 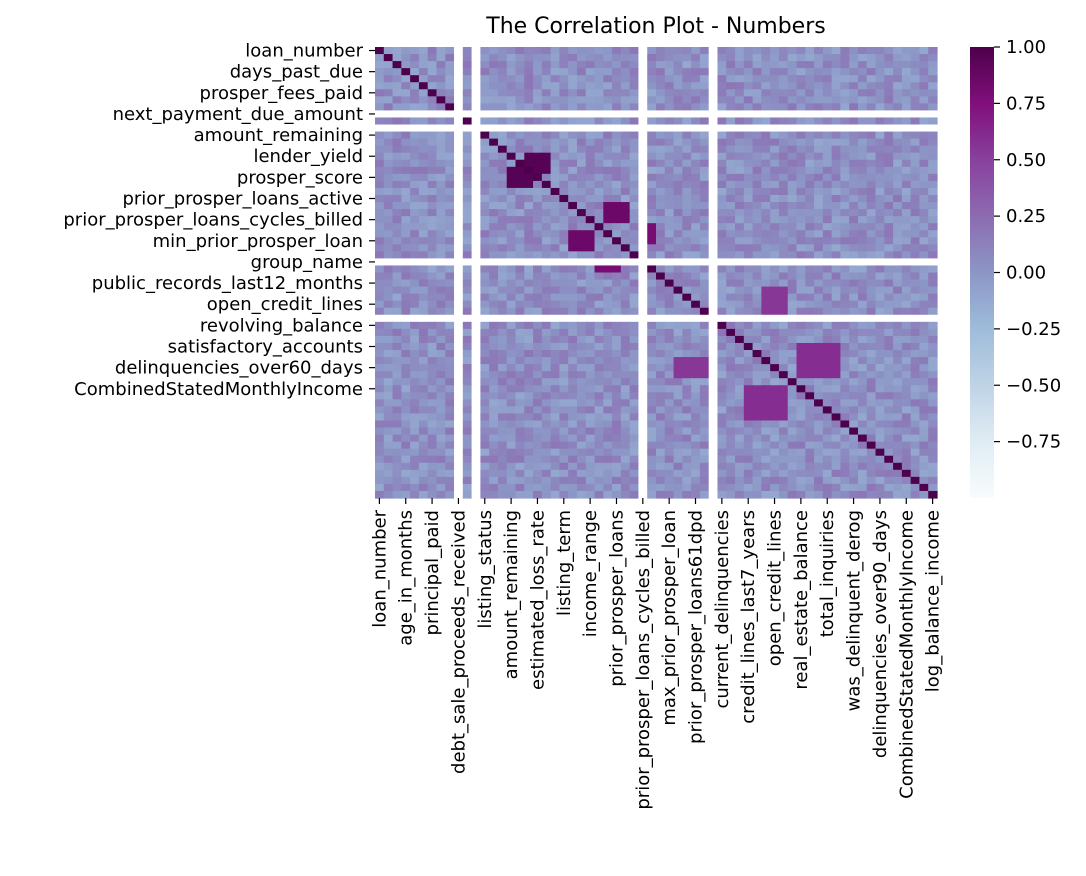 What do you see at coordinates (854, 610) in the screenshot?
I see `x-tick-label: was_delinquent_derog` at bounding box center [854, 610].